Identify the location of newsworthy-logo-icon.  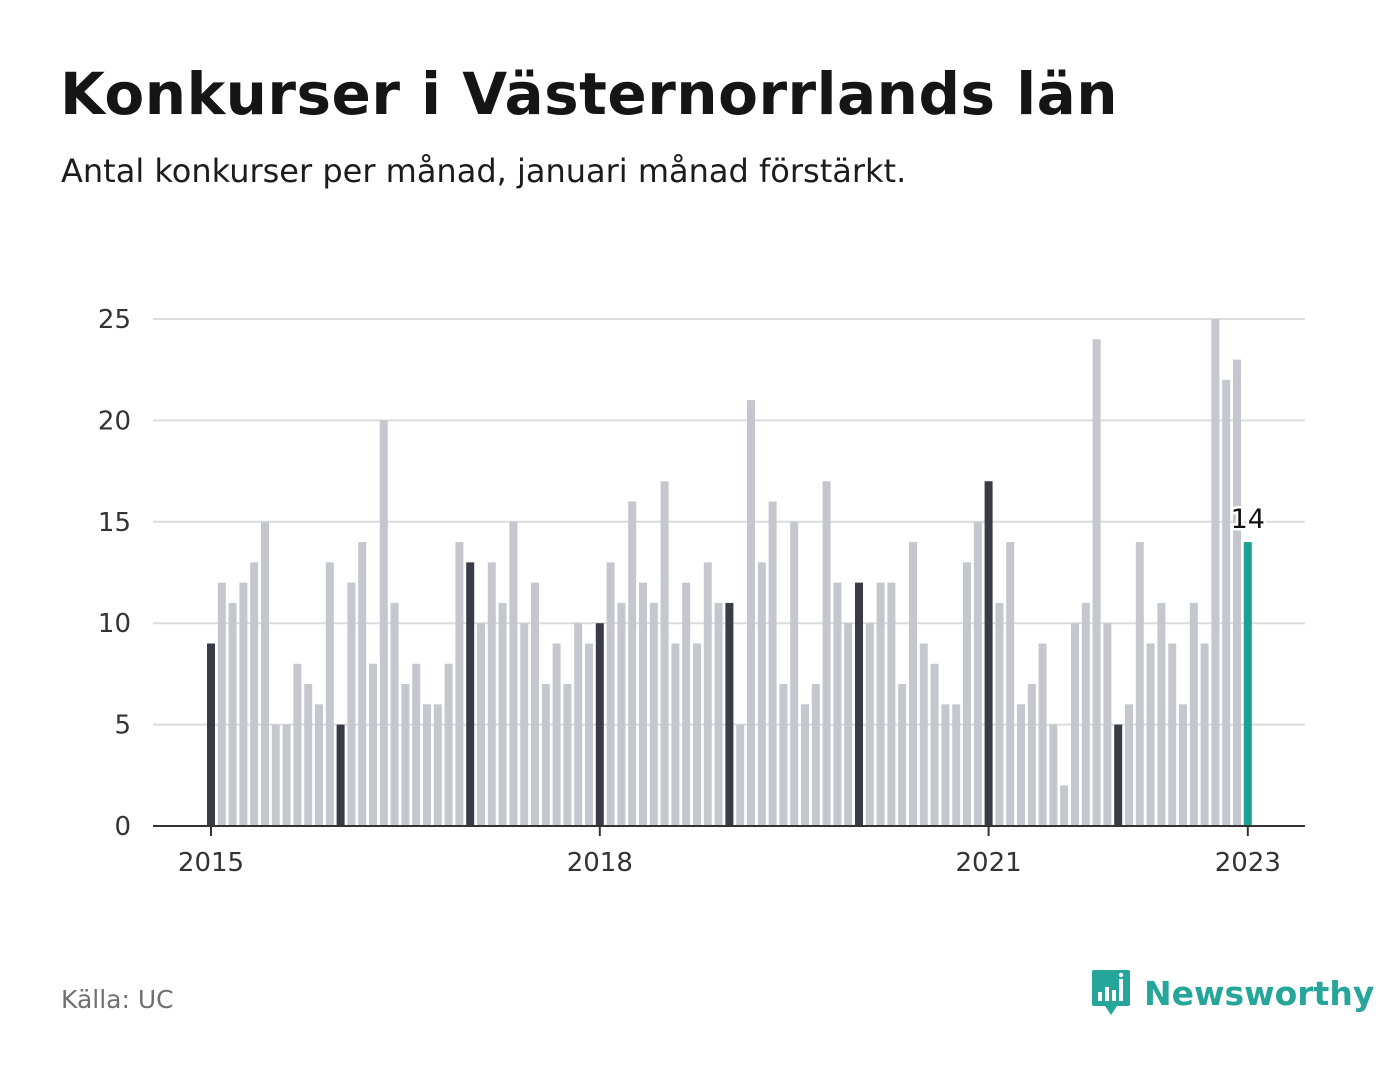
(1111, 992).